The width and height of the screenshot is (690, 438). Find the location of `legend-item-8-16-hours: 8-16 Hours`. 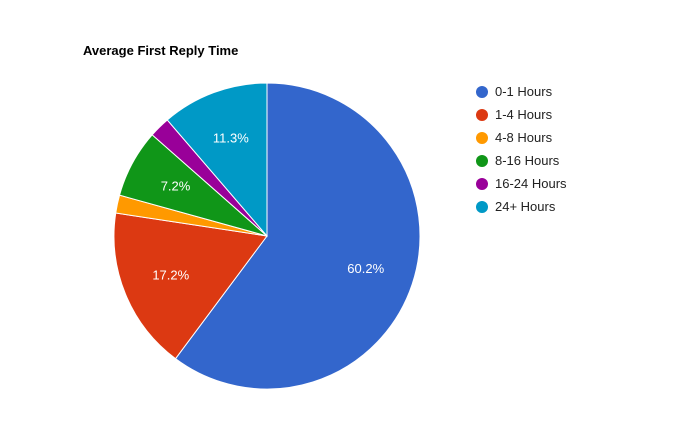

legend-item-8-16-hours: 8-16 Hours is located at coordinates (521, 160).